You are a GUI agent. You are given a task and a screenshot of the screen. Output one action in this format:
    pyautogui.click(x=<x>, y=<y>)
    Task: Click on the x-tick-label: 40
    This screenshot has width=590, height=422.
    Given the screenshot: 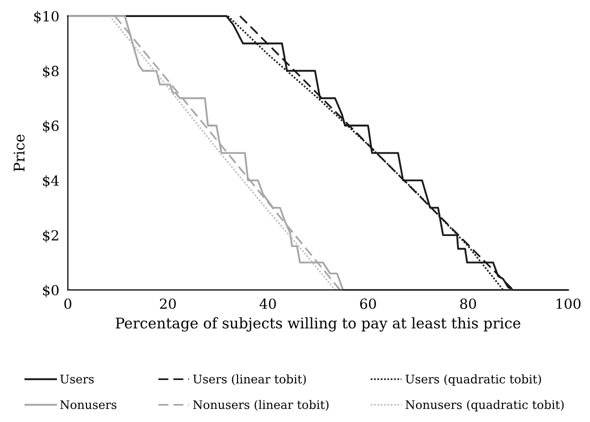 What is the action you would take?
    pyautogui.click(x=268, y=303)
    